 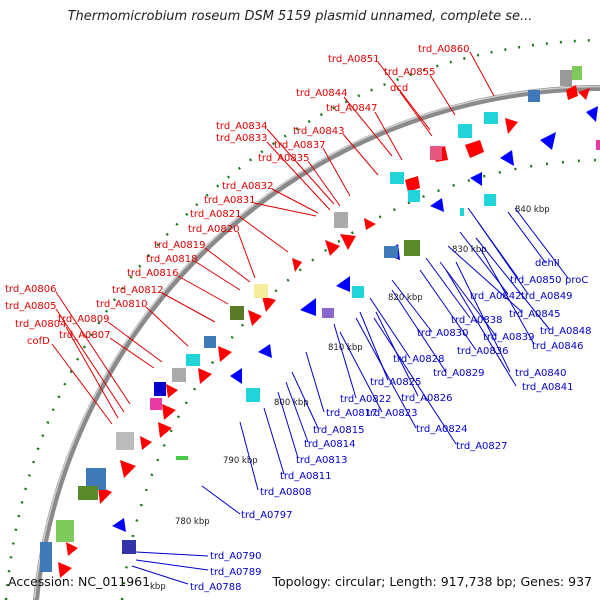 What do you see at coordinates (322, 93) in the screenshot?
I see `gene-label: trd_A0844` at bounding box center [322, 93].